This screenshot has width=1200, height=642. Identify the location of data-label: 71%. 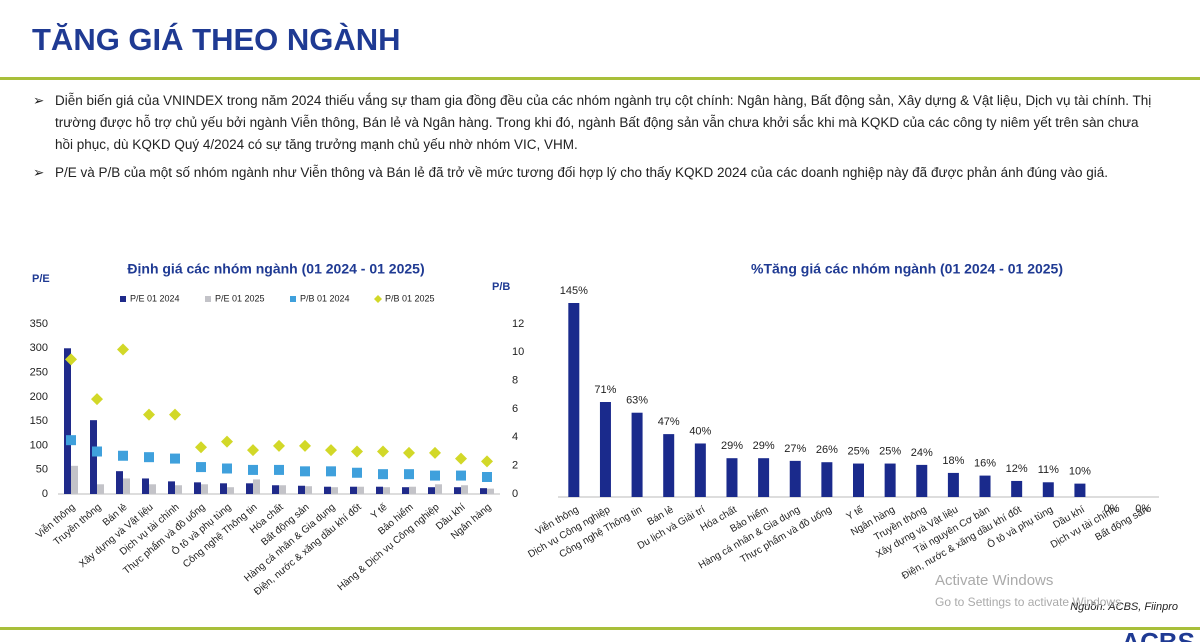
(605, 390).